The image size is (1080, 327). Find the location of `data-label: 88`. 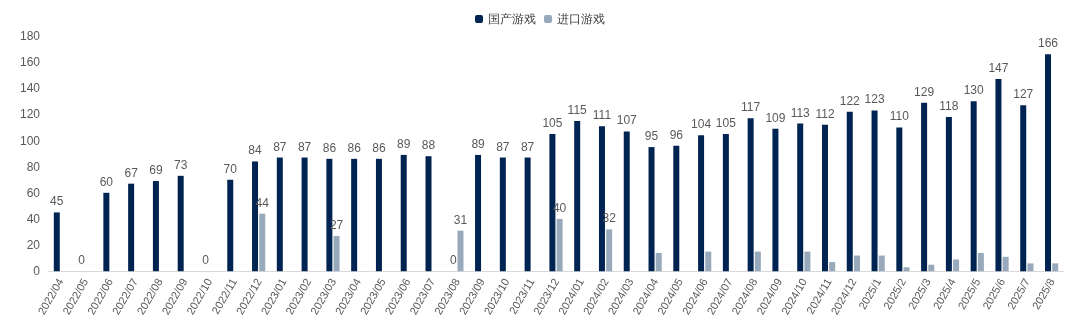

data-label: 88 is located at coordinates (428, 145).